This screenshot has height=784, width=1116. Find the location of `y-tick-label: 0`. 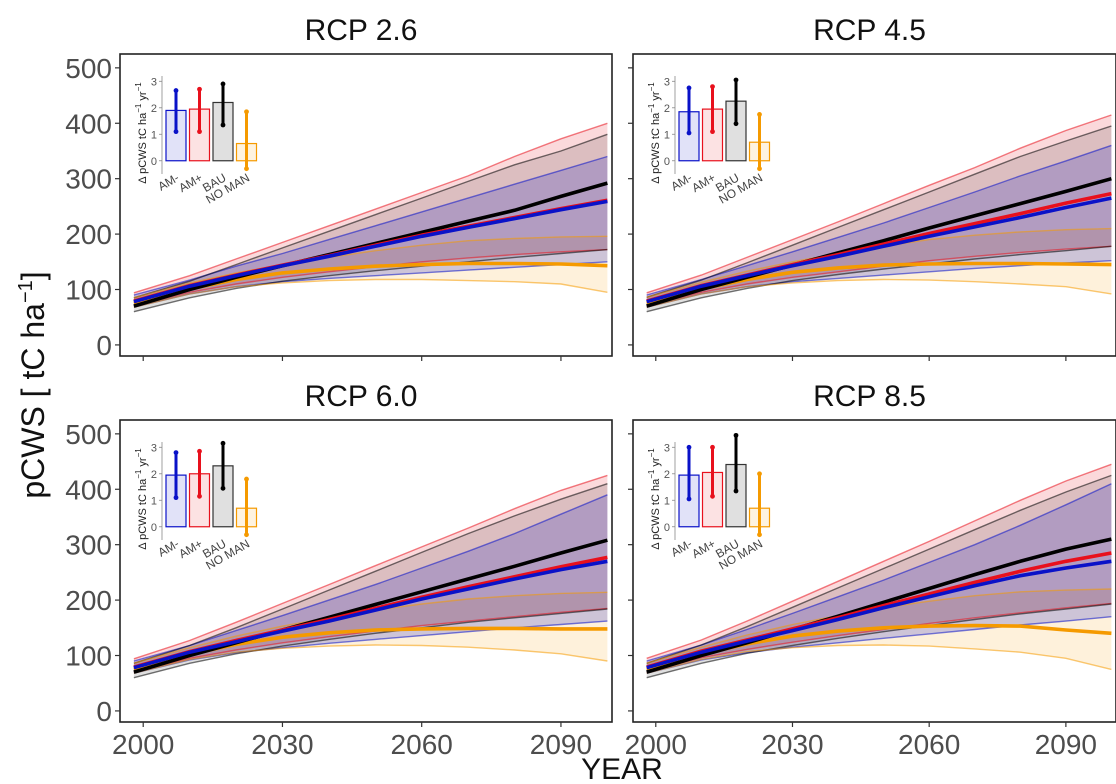

y-tick-label: 0 is located at coordinates (104, 345).